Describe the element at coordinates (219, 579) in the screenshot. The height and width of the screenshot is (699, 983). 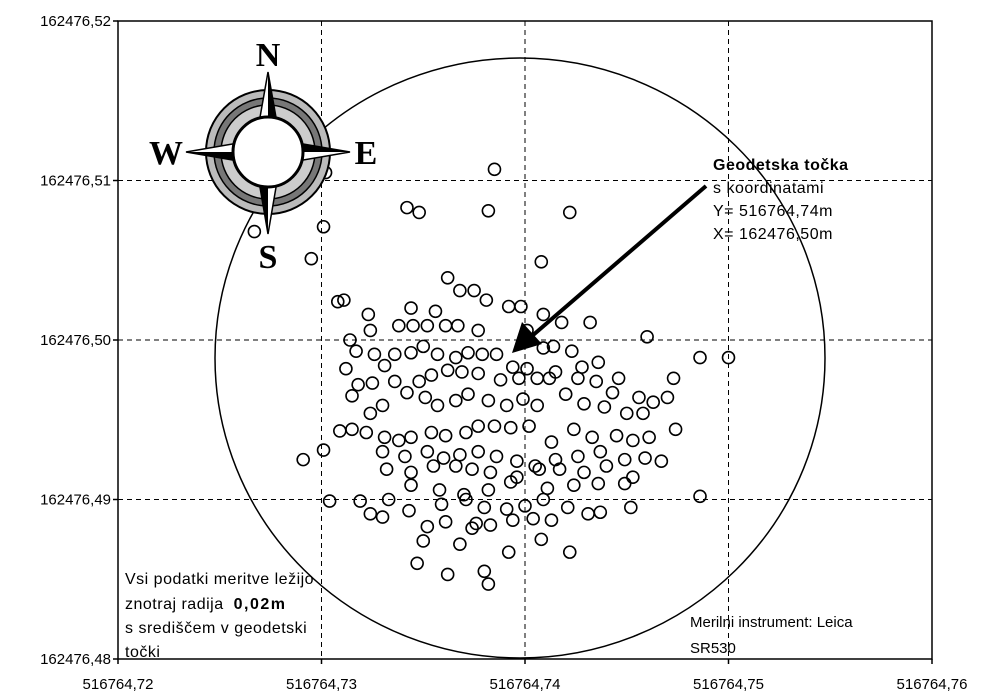
I see `note-line: Vsi podatki meritve ležijo` at that location.